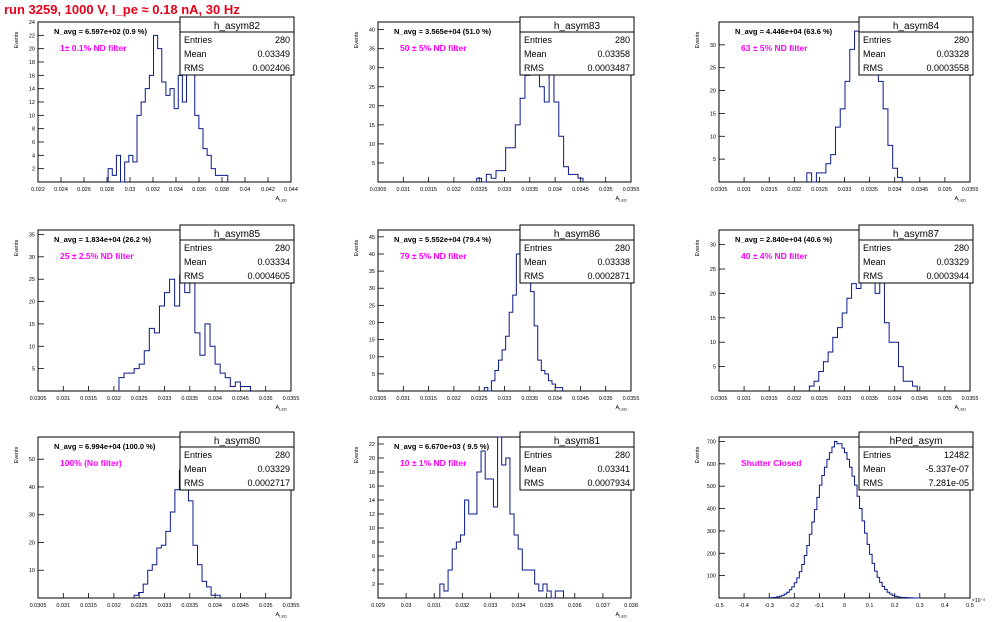 This screenshot has width=996, height=622. Describe the element at coordinates (103, 239) in the screenshot. I see `navg-label: N_avg = 1.834e+04 (26.2 %)` at that location.